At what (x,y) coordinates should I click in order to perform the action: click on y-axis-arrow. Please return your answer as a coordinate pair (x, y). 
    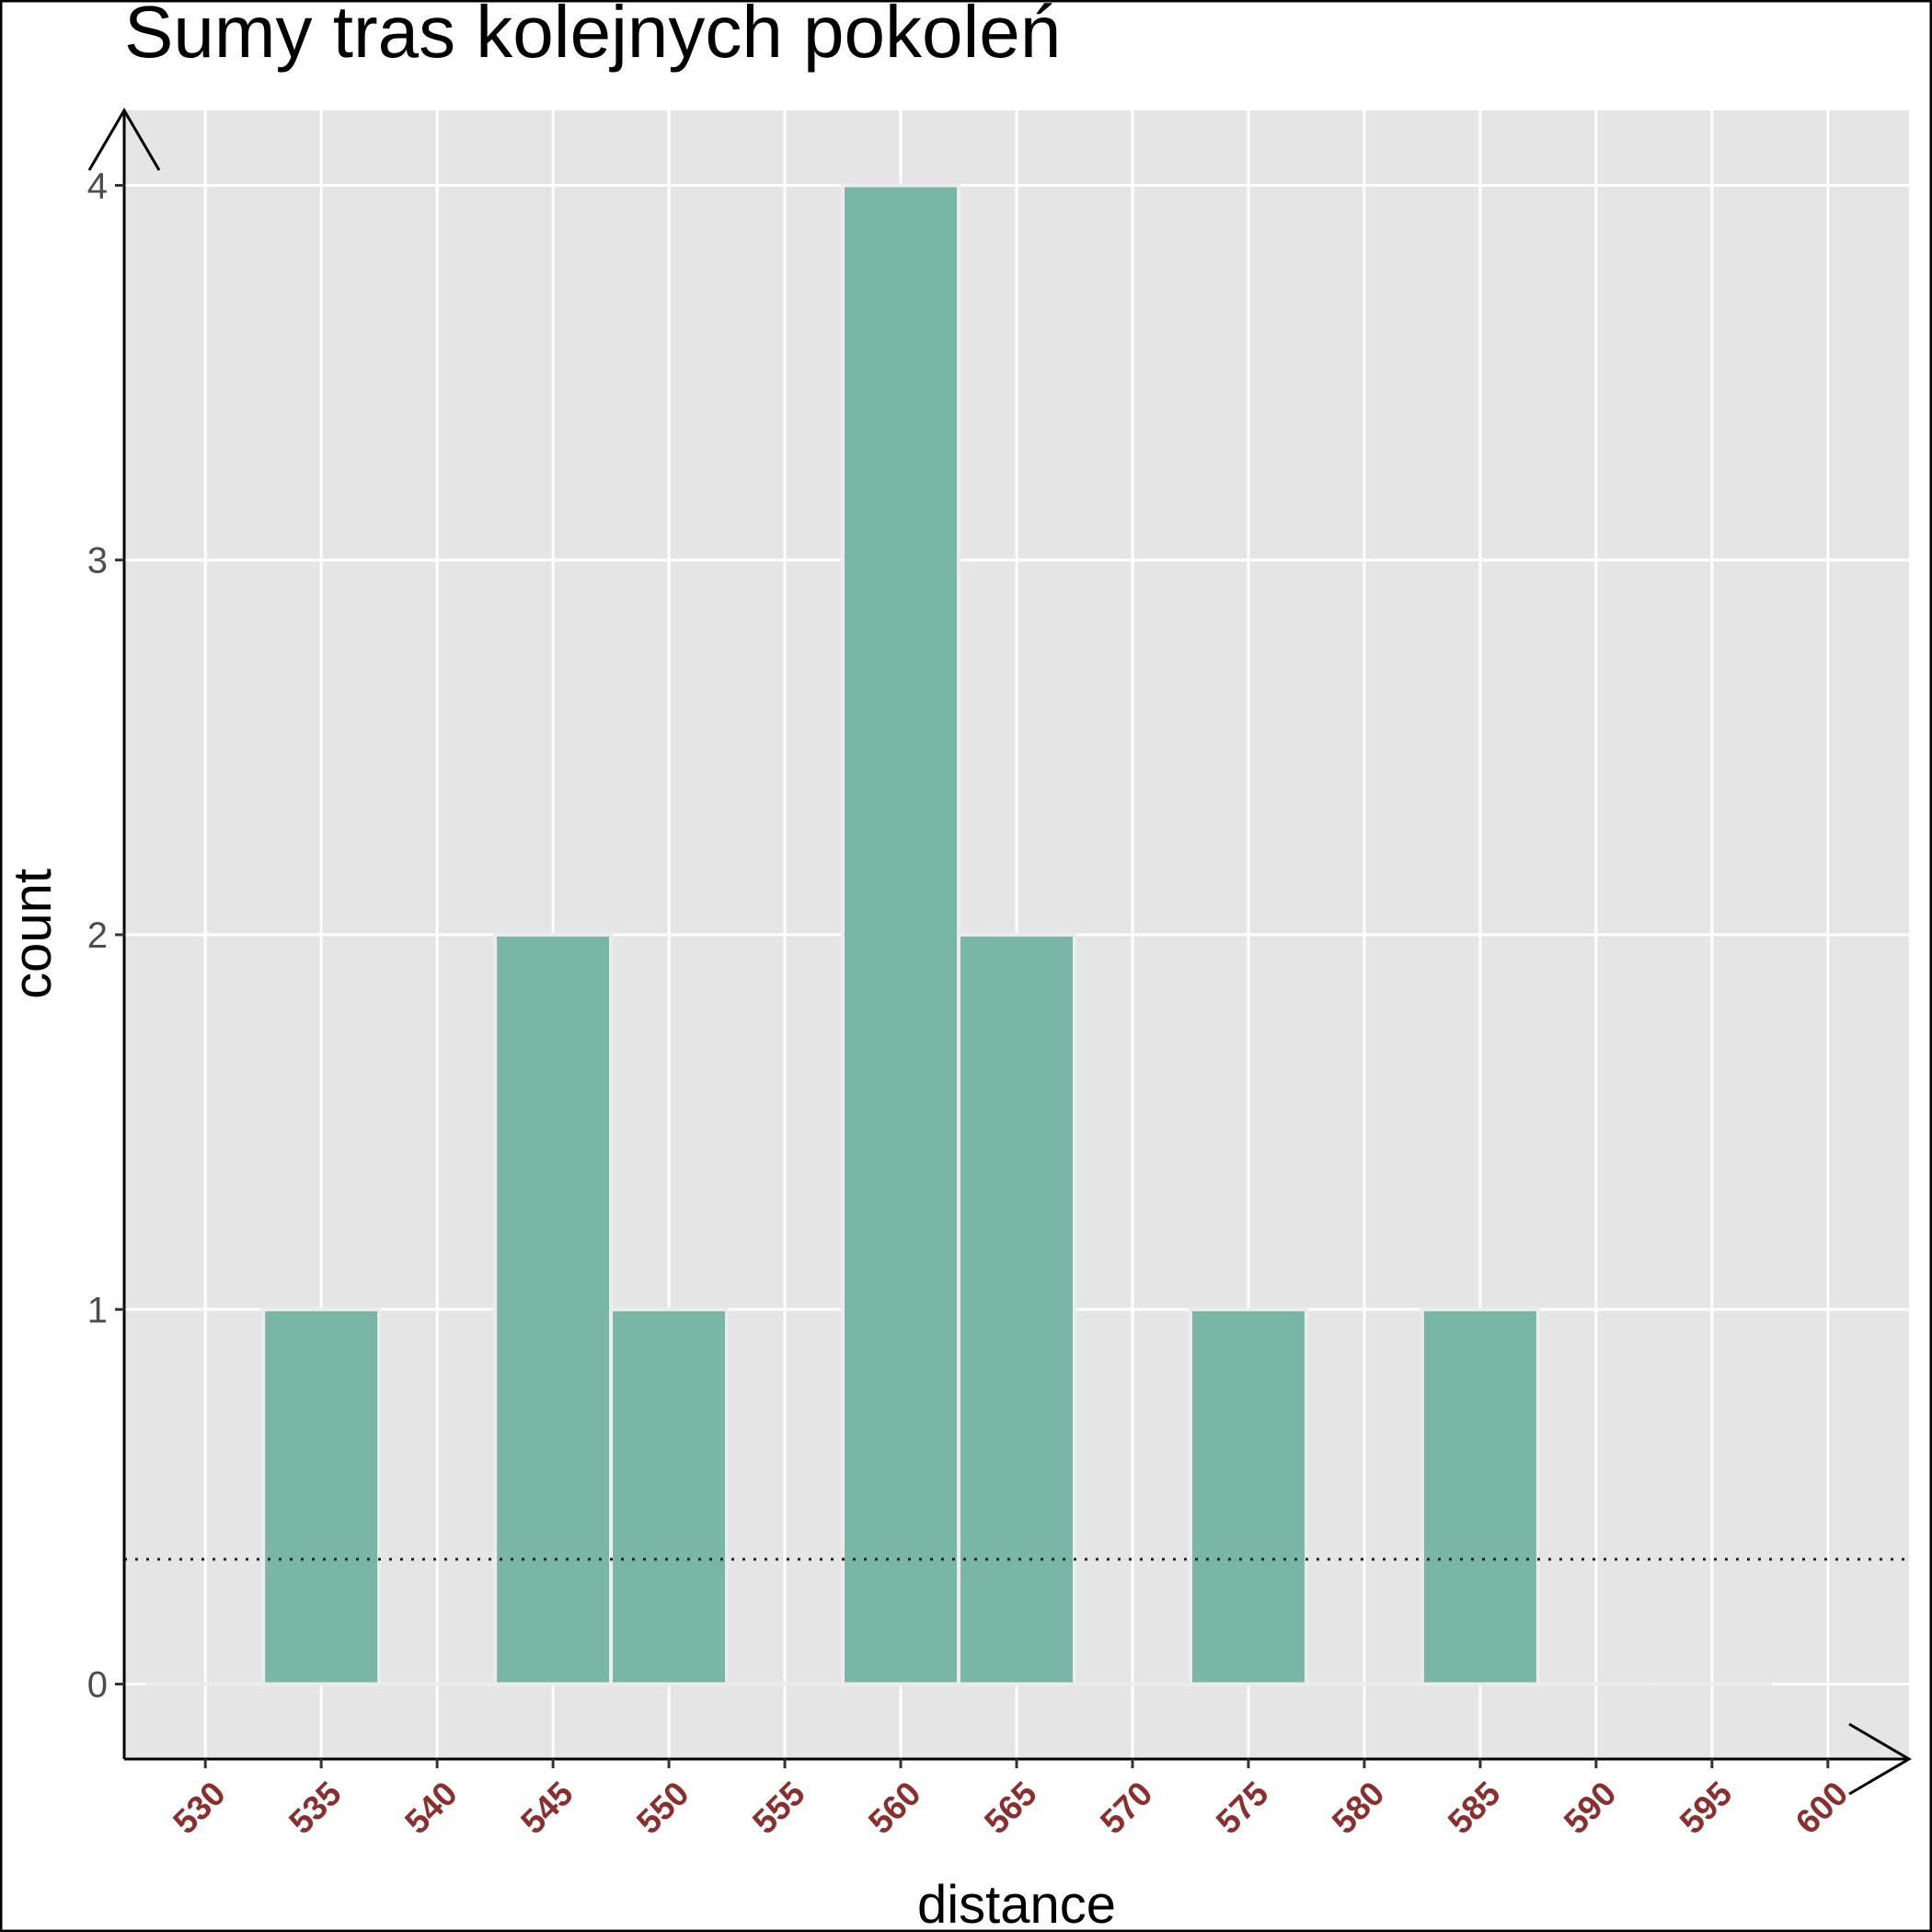
    Looking at the image, I should click on (124, 139).